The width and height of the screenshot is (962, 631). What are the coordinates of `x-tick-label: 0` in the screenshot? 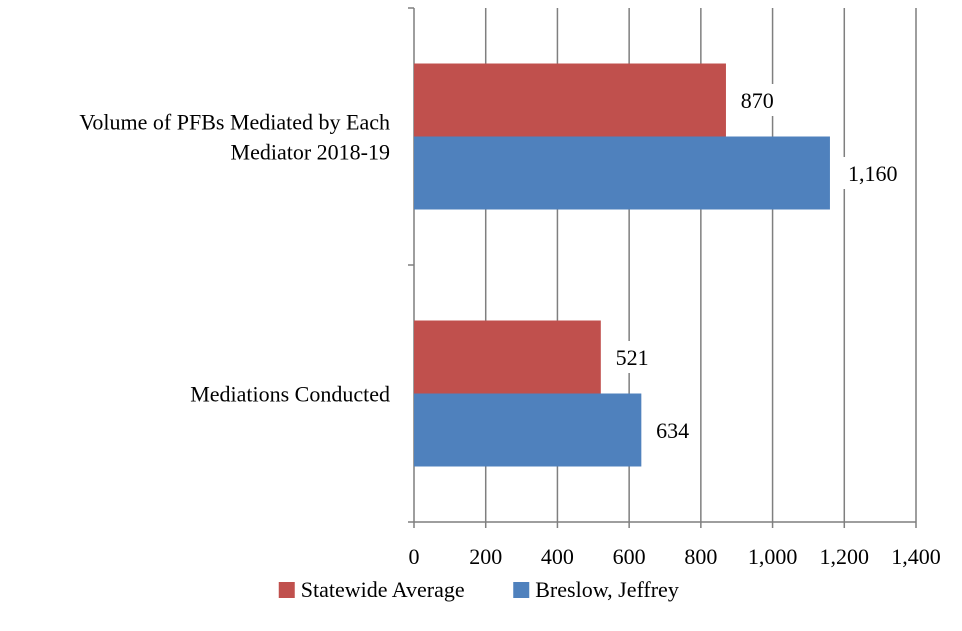 It's located at (414, 556).